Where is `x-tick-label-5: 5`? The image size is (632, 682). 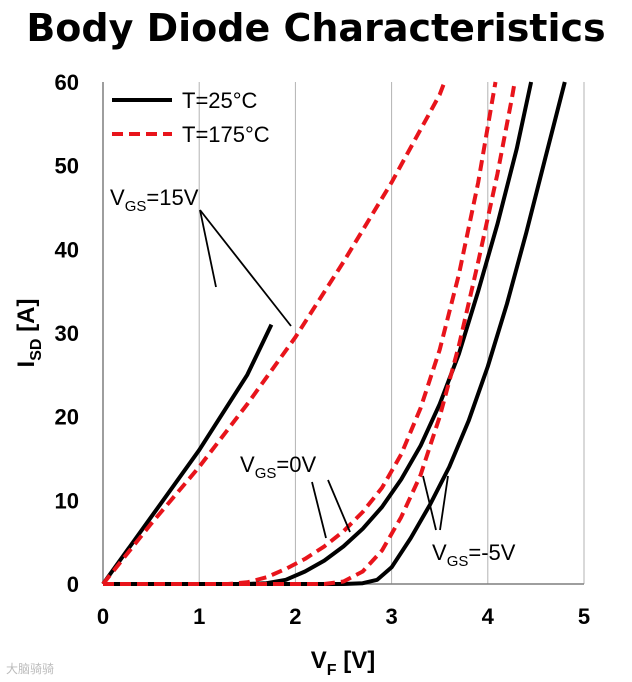 x-tick-label-5: 5 is located at coordinates (584, 616).